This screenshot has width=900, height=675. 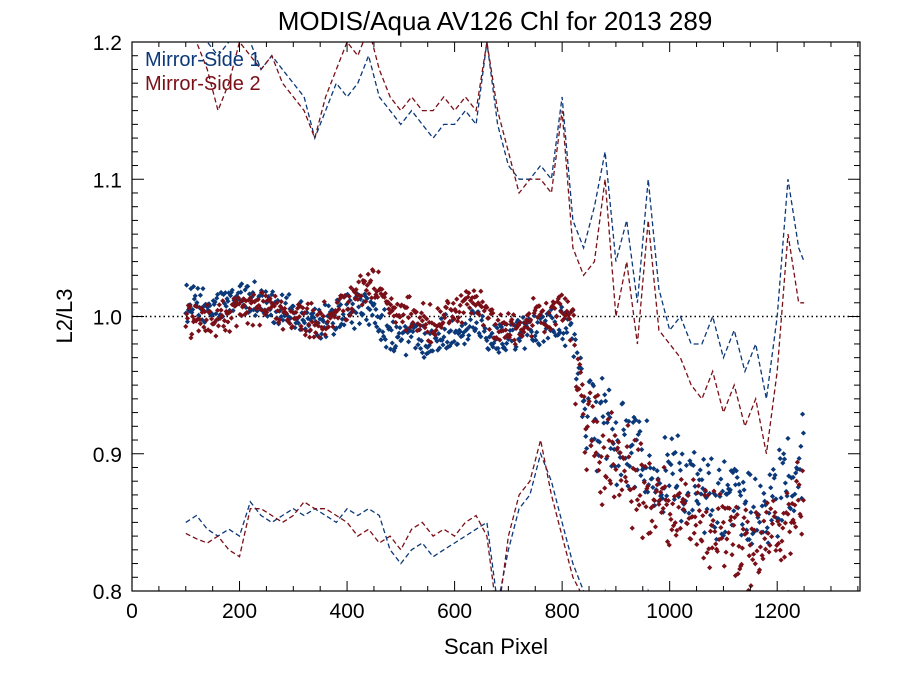 What do you see at coordinates (454, 611) in the screenshot?
I see `x-tick-label: 600` at bounding box center [454, 611].